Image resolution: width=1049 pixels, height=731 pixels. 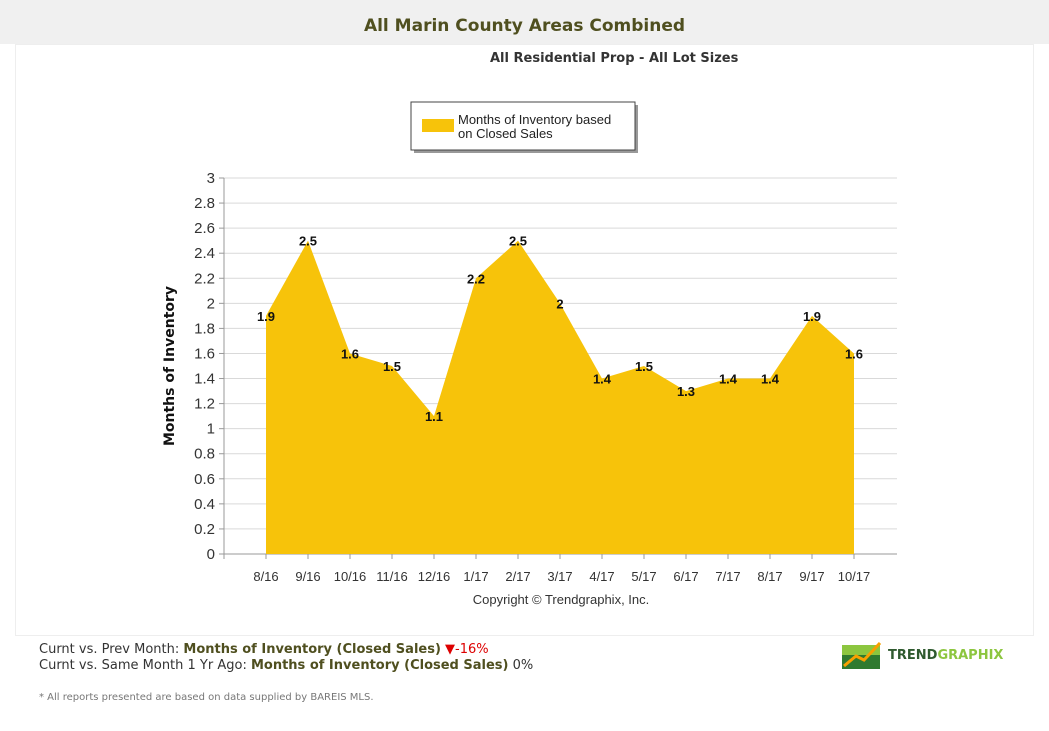 I want to click on y-tick-label: 0.2, so click(x=204, y=529).